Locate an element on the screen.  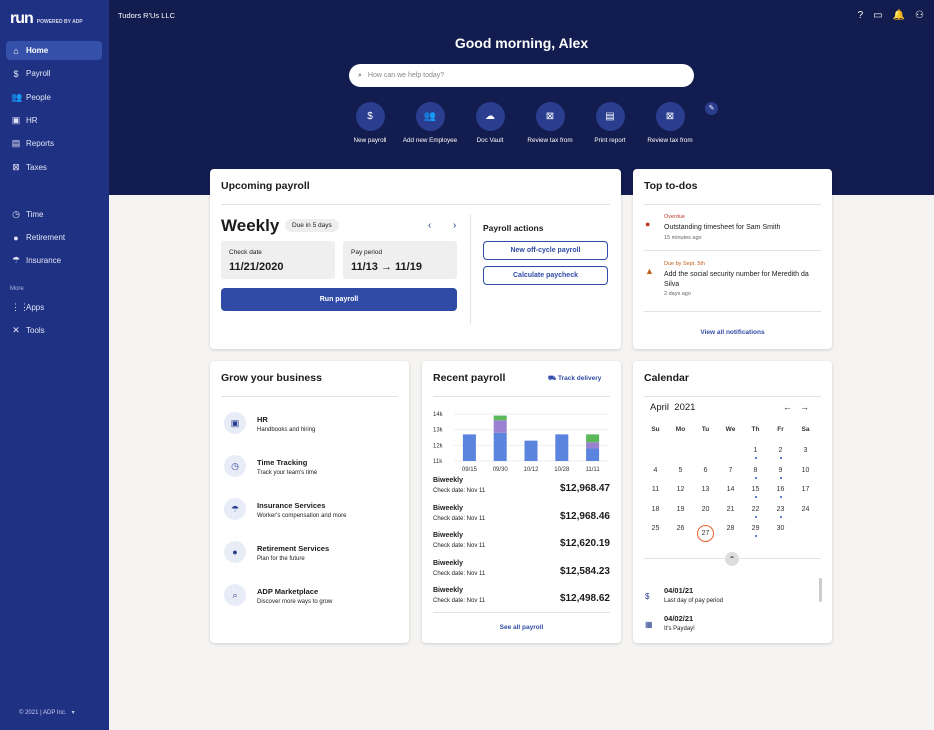
sidebar-item-time: ◷ Time is located at coordinates (28, 214).